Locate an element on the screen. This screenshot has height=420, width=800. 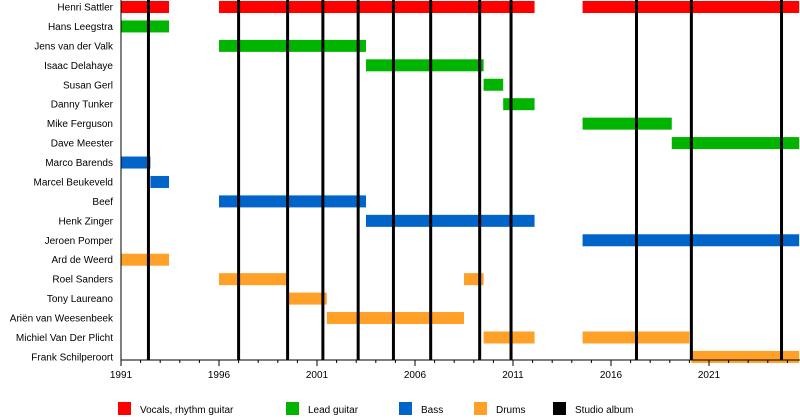
member-label: Danny Tunker is located at coordinates (82, 105).